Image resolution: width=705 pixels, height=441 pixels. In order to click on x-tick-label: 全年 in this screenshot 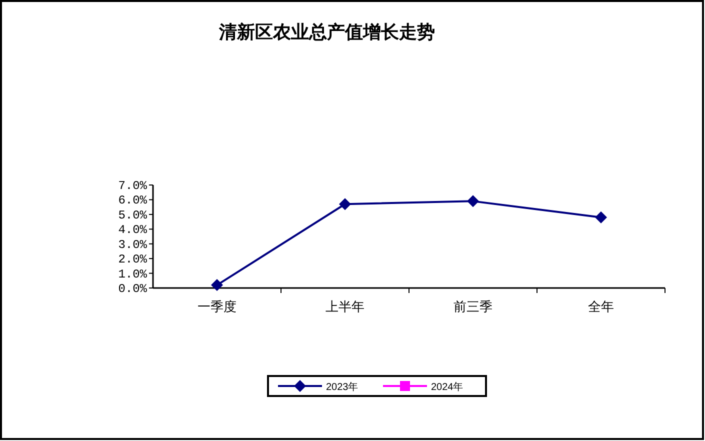, I will do `click(601, 306)`.